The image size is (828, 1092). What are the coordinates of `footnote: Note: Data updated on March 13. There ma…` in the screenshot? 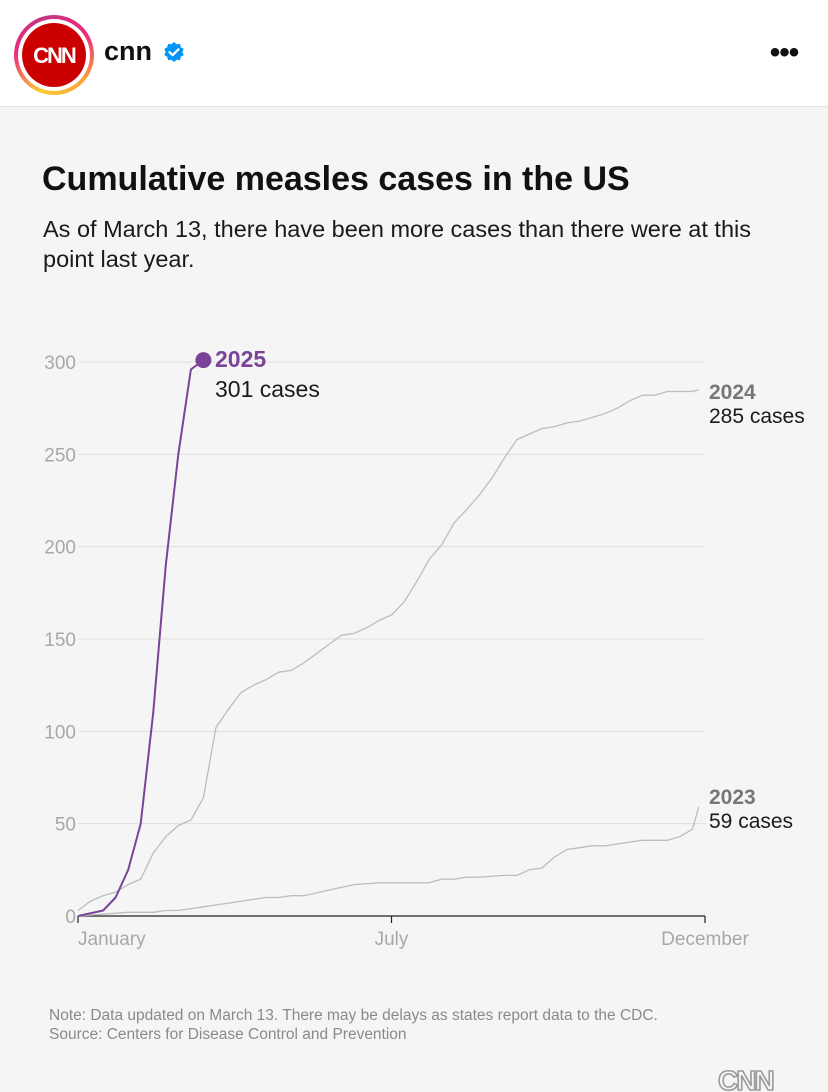 It's located at (353, 1025).